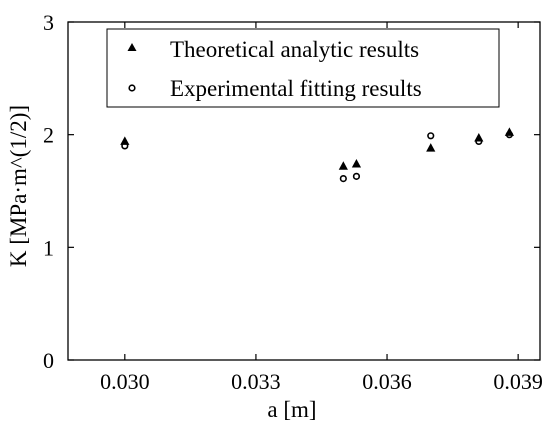 Image resolution: width=550 pixels, height=430 pixels. What do you see at coordinates (132, 47) in the screenshot?
I see `legend-triangle-marker` at bounding box center [132, 47].